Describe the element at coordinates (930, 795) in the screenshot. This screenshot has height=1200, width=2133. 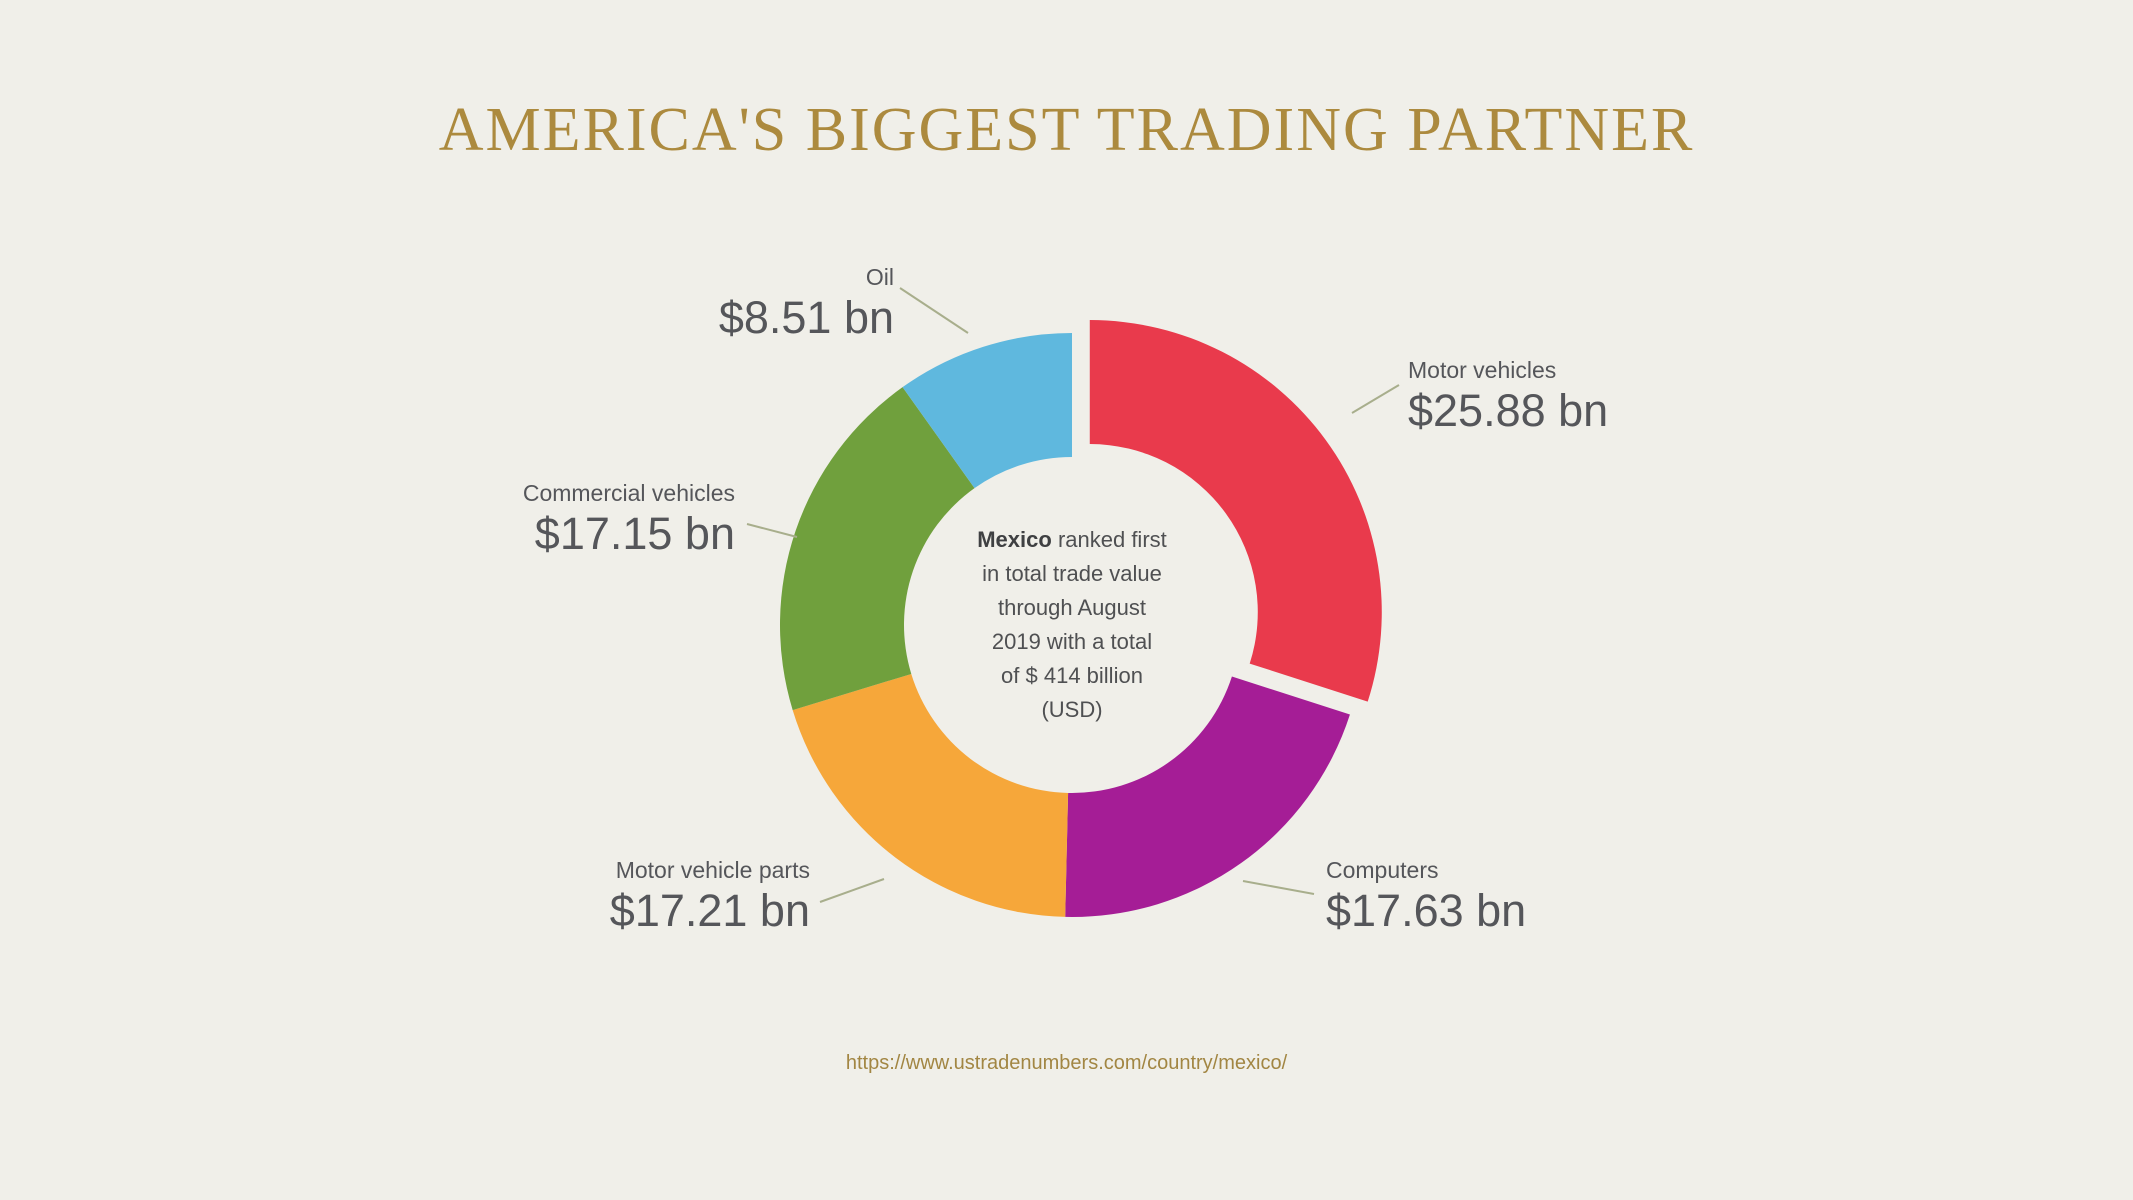
I see `donut-segment-motor-vehicle-parts` at that location.